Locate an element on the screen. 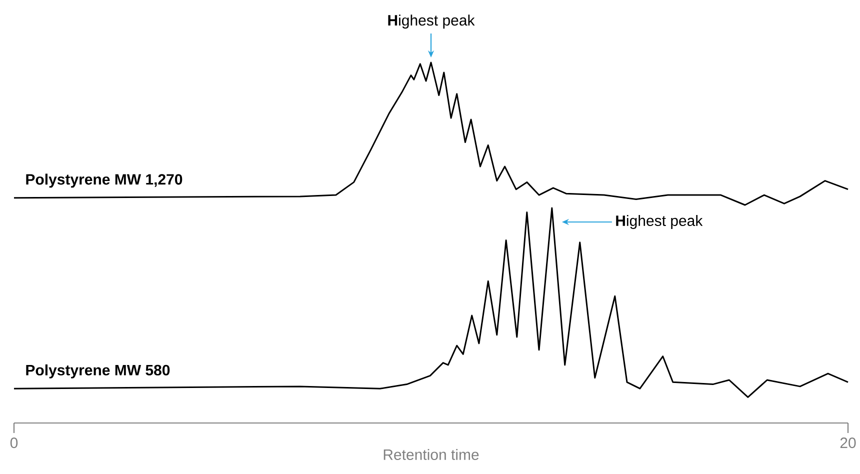 This screenshot has width=860, height=474. series-label: Polystyrene MW 580 is located at coordinates (98, 371).